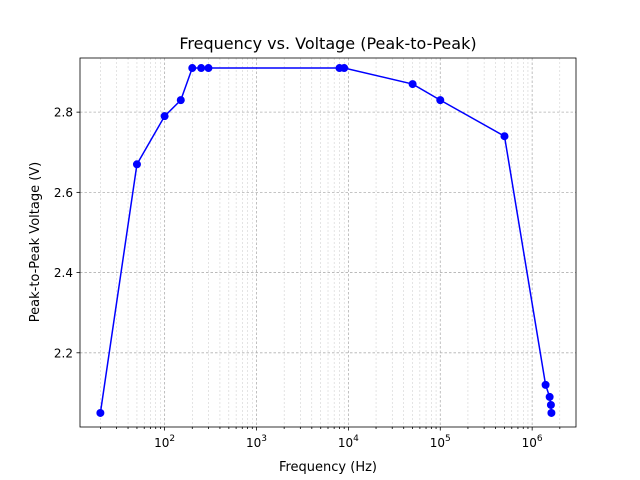 Image resolution: width=640 pixels, height=480 pixels. Describe the element at coordinates (348, 442) in the screenshot. I see `x-tick-label: 10⁴` at that location.